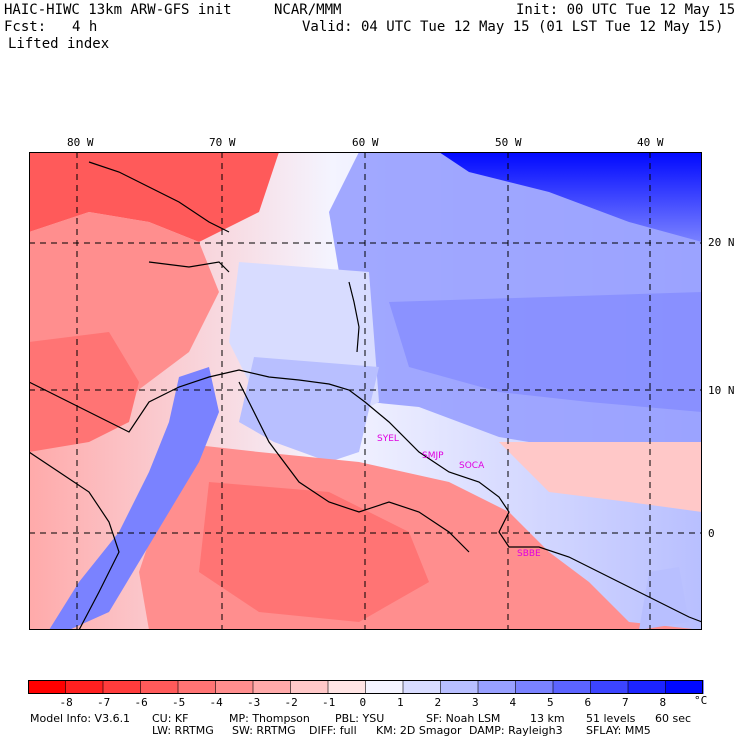  What do you see at coordinates (419, 730) in the screenshot?
I see `footer-km: KM: 2D Smagor` at bounding box center [419, 730].